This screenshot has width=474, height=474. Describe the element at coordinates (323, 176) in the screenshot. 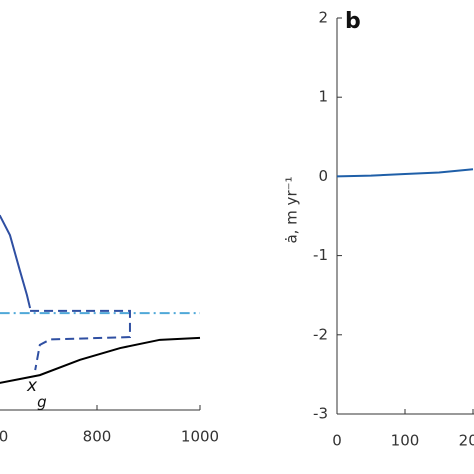

I see `y-tick-label: 0` at that location.